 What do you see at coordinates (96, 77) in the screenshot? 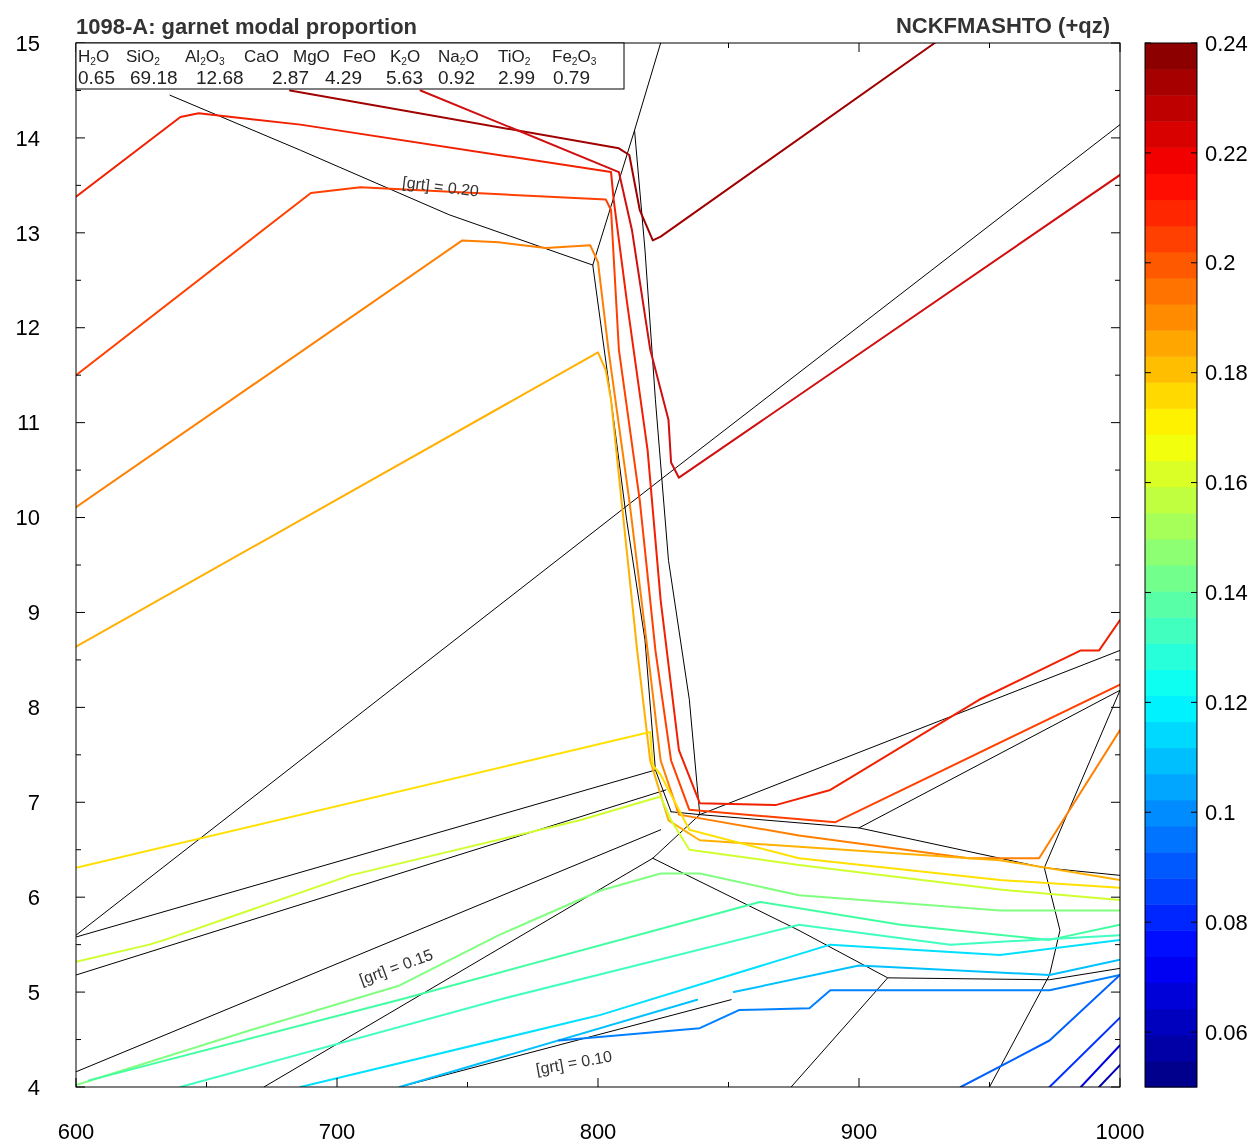
I see `annotation: 0.65` at bounding box center [96, 77].